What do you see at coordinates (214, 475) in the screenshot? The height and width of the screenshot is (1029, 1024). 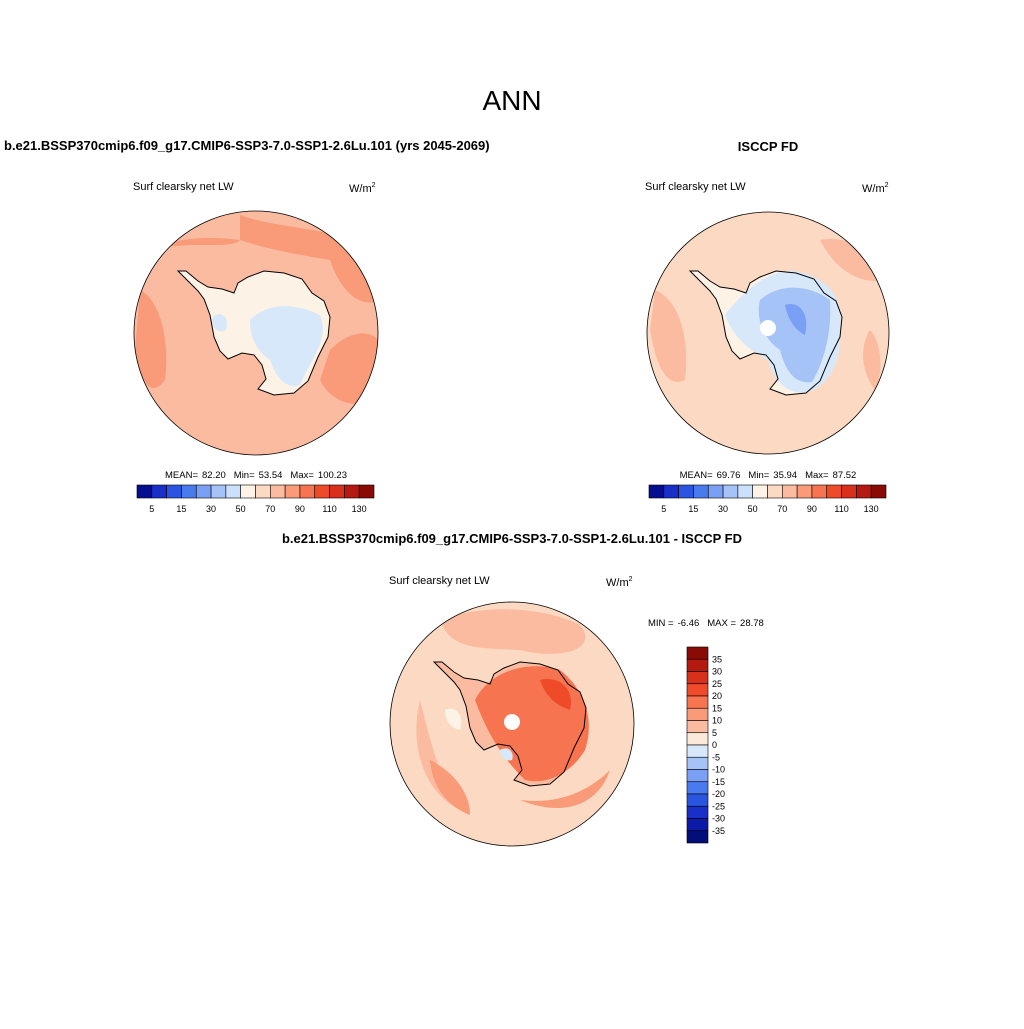 I see `stat-value: 82.20` at bounding box center [214, 475].